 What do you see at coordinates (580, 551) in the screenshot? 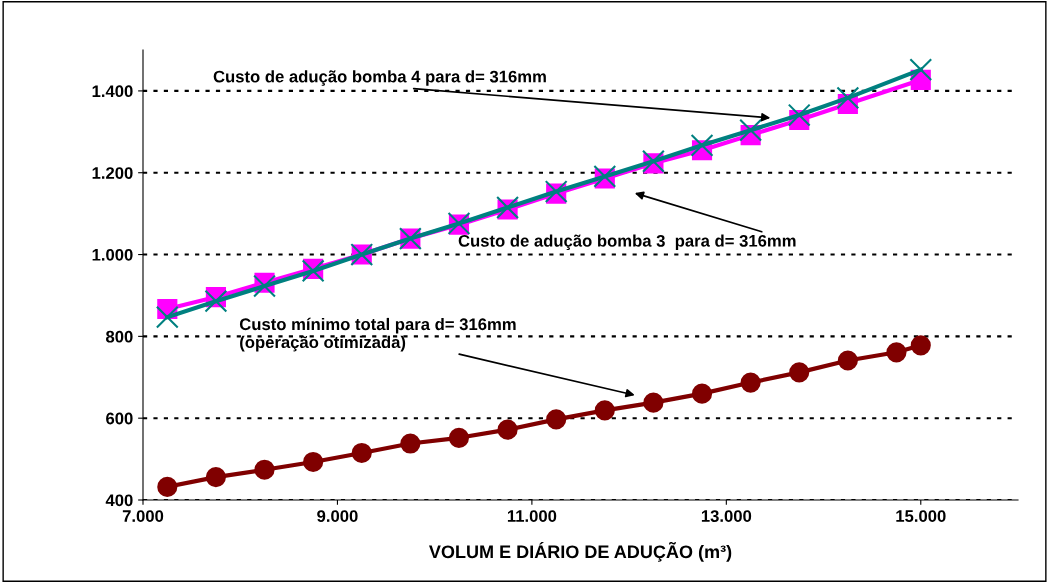
I see `x-axis-title: VOLUM E DIÁRIO DE ADUÇÃO (m³)` at bounding box center [580, 551].